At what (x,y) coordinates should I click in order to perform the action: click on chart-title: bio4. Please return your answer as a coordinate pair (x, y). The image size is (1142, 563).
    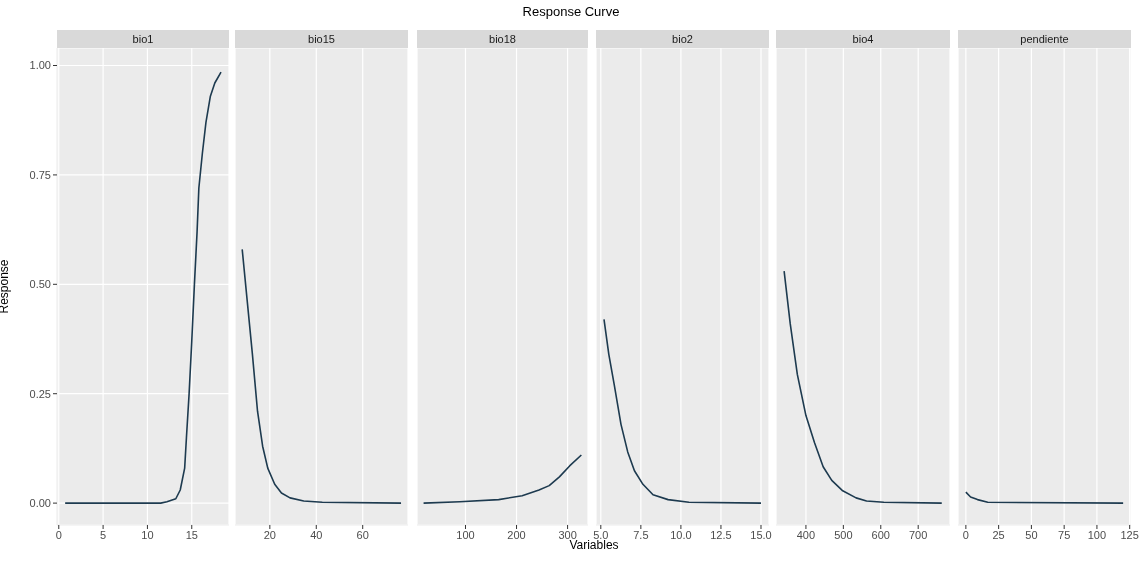
    Looking at the image, I should click on (863, 39).